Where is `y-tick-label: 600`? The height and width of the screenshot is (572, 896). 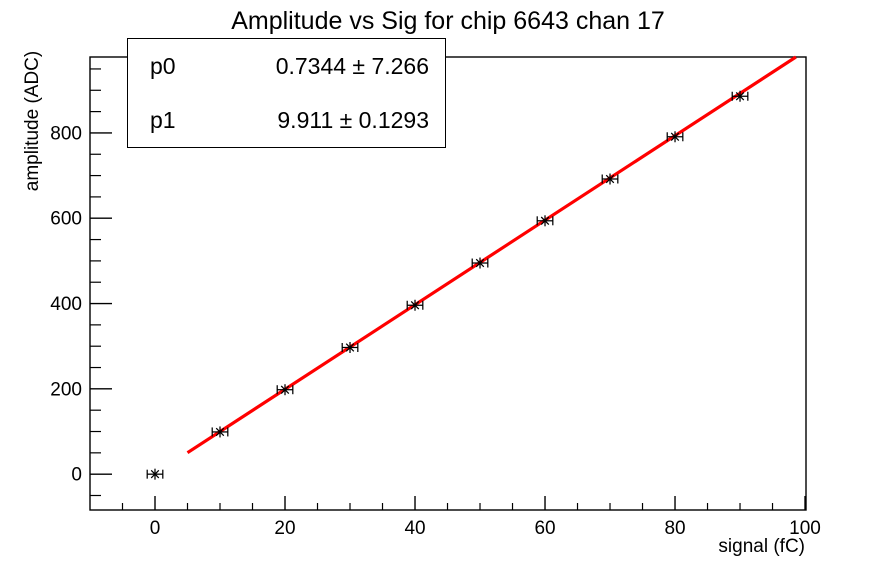
y-tick-label: 600 is located at coordinates (66, 219).